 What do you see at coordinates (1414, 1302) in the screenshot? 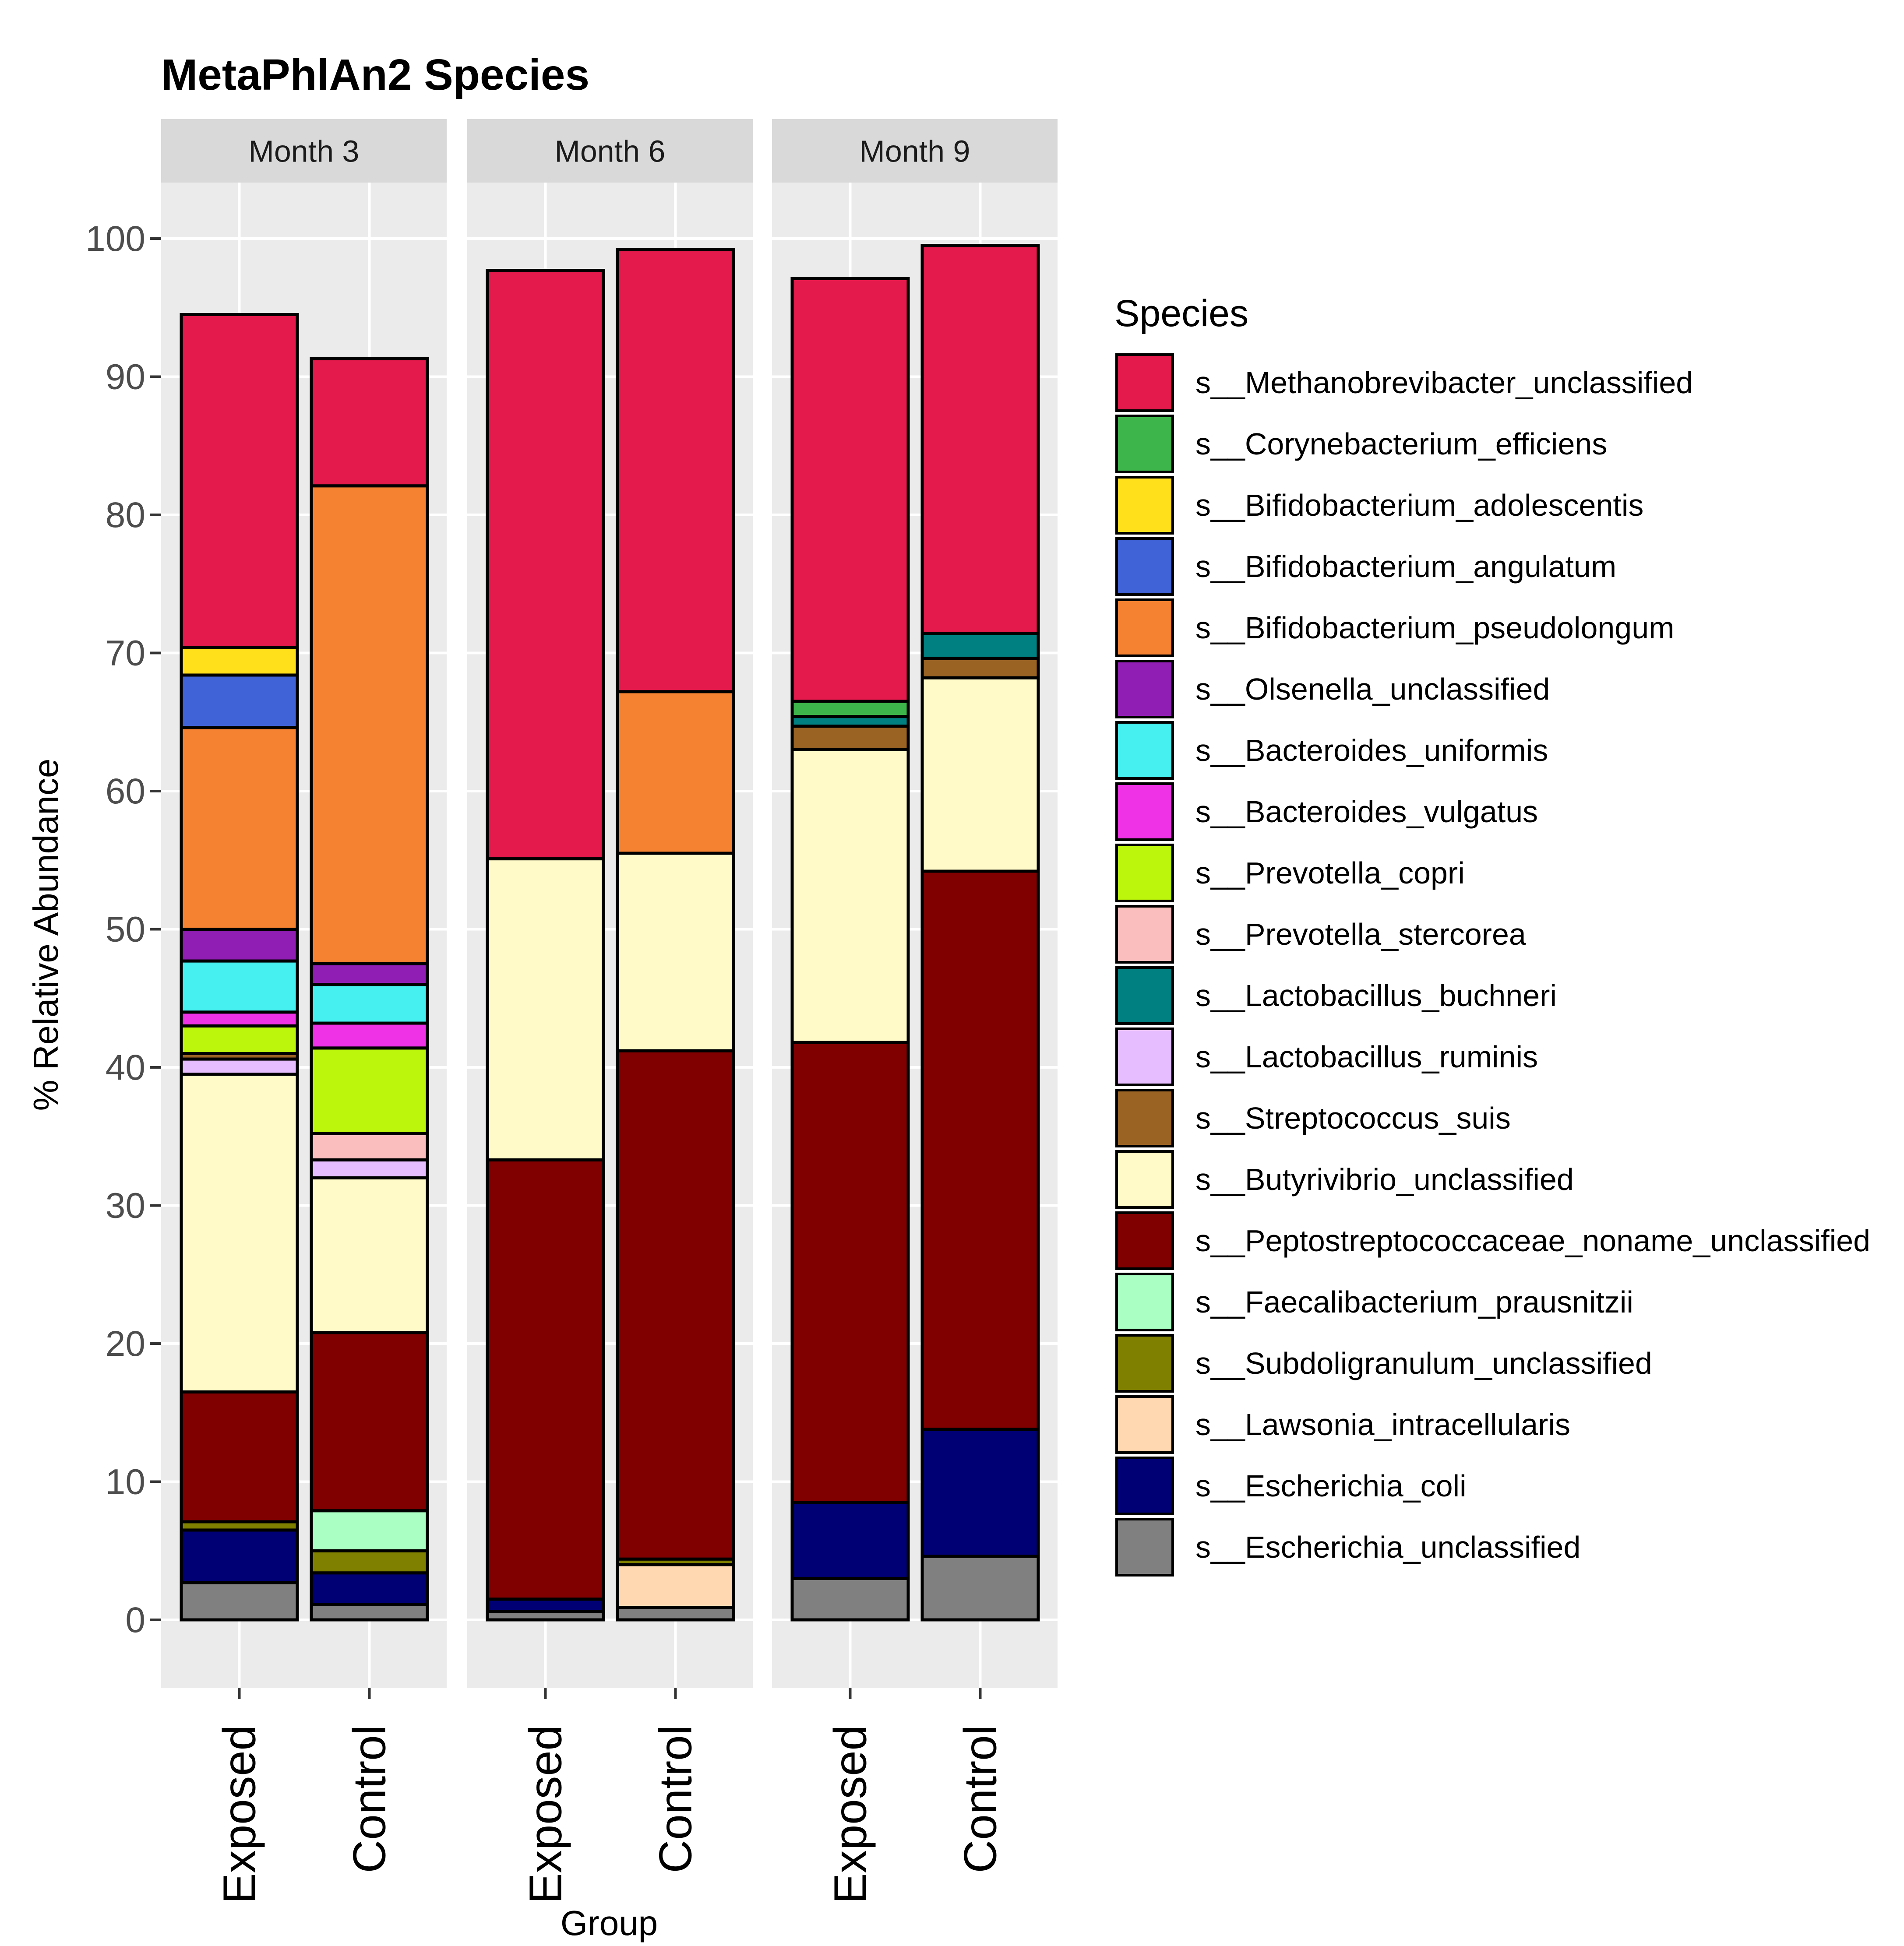
I see `legend-label: s__Faecalibacterium_prausnitzii` at bounding box center [1414, 1302].